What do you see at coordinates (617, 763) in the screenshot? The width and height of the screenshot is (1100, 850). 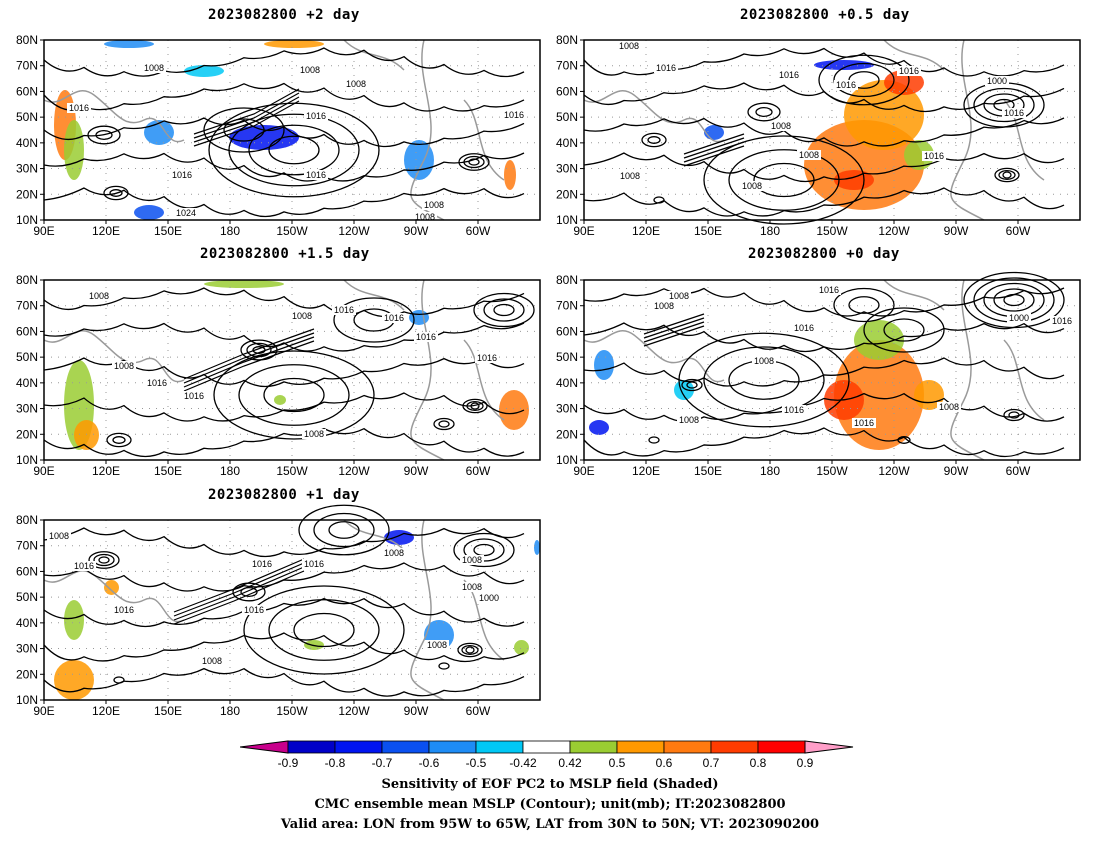 I see `colorbar-label: 0.5` at bounding box center [617, 763].